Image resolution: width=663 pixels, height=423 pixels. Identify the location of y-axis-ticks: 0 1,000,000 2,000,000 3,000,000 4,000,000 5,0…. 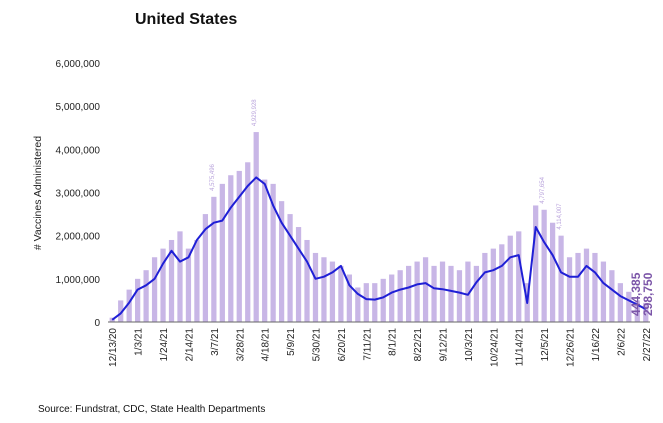
(78, 194).